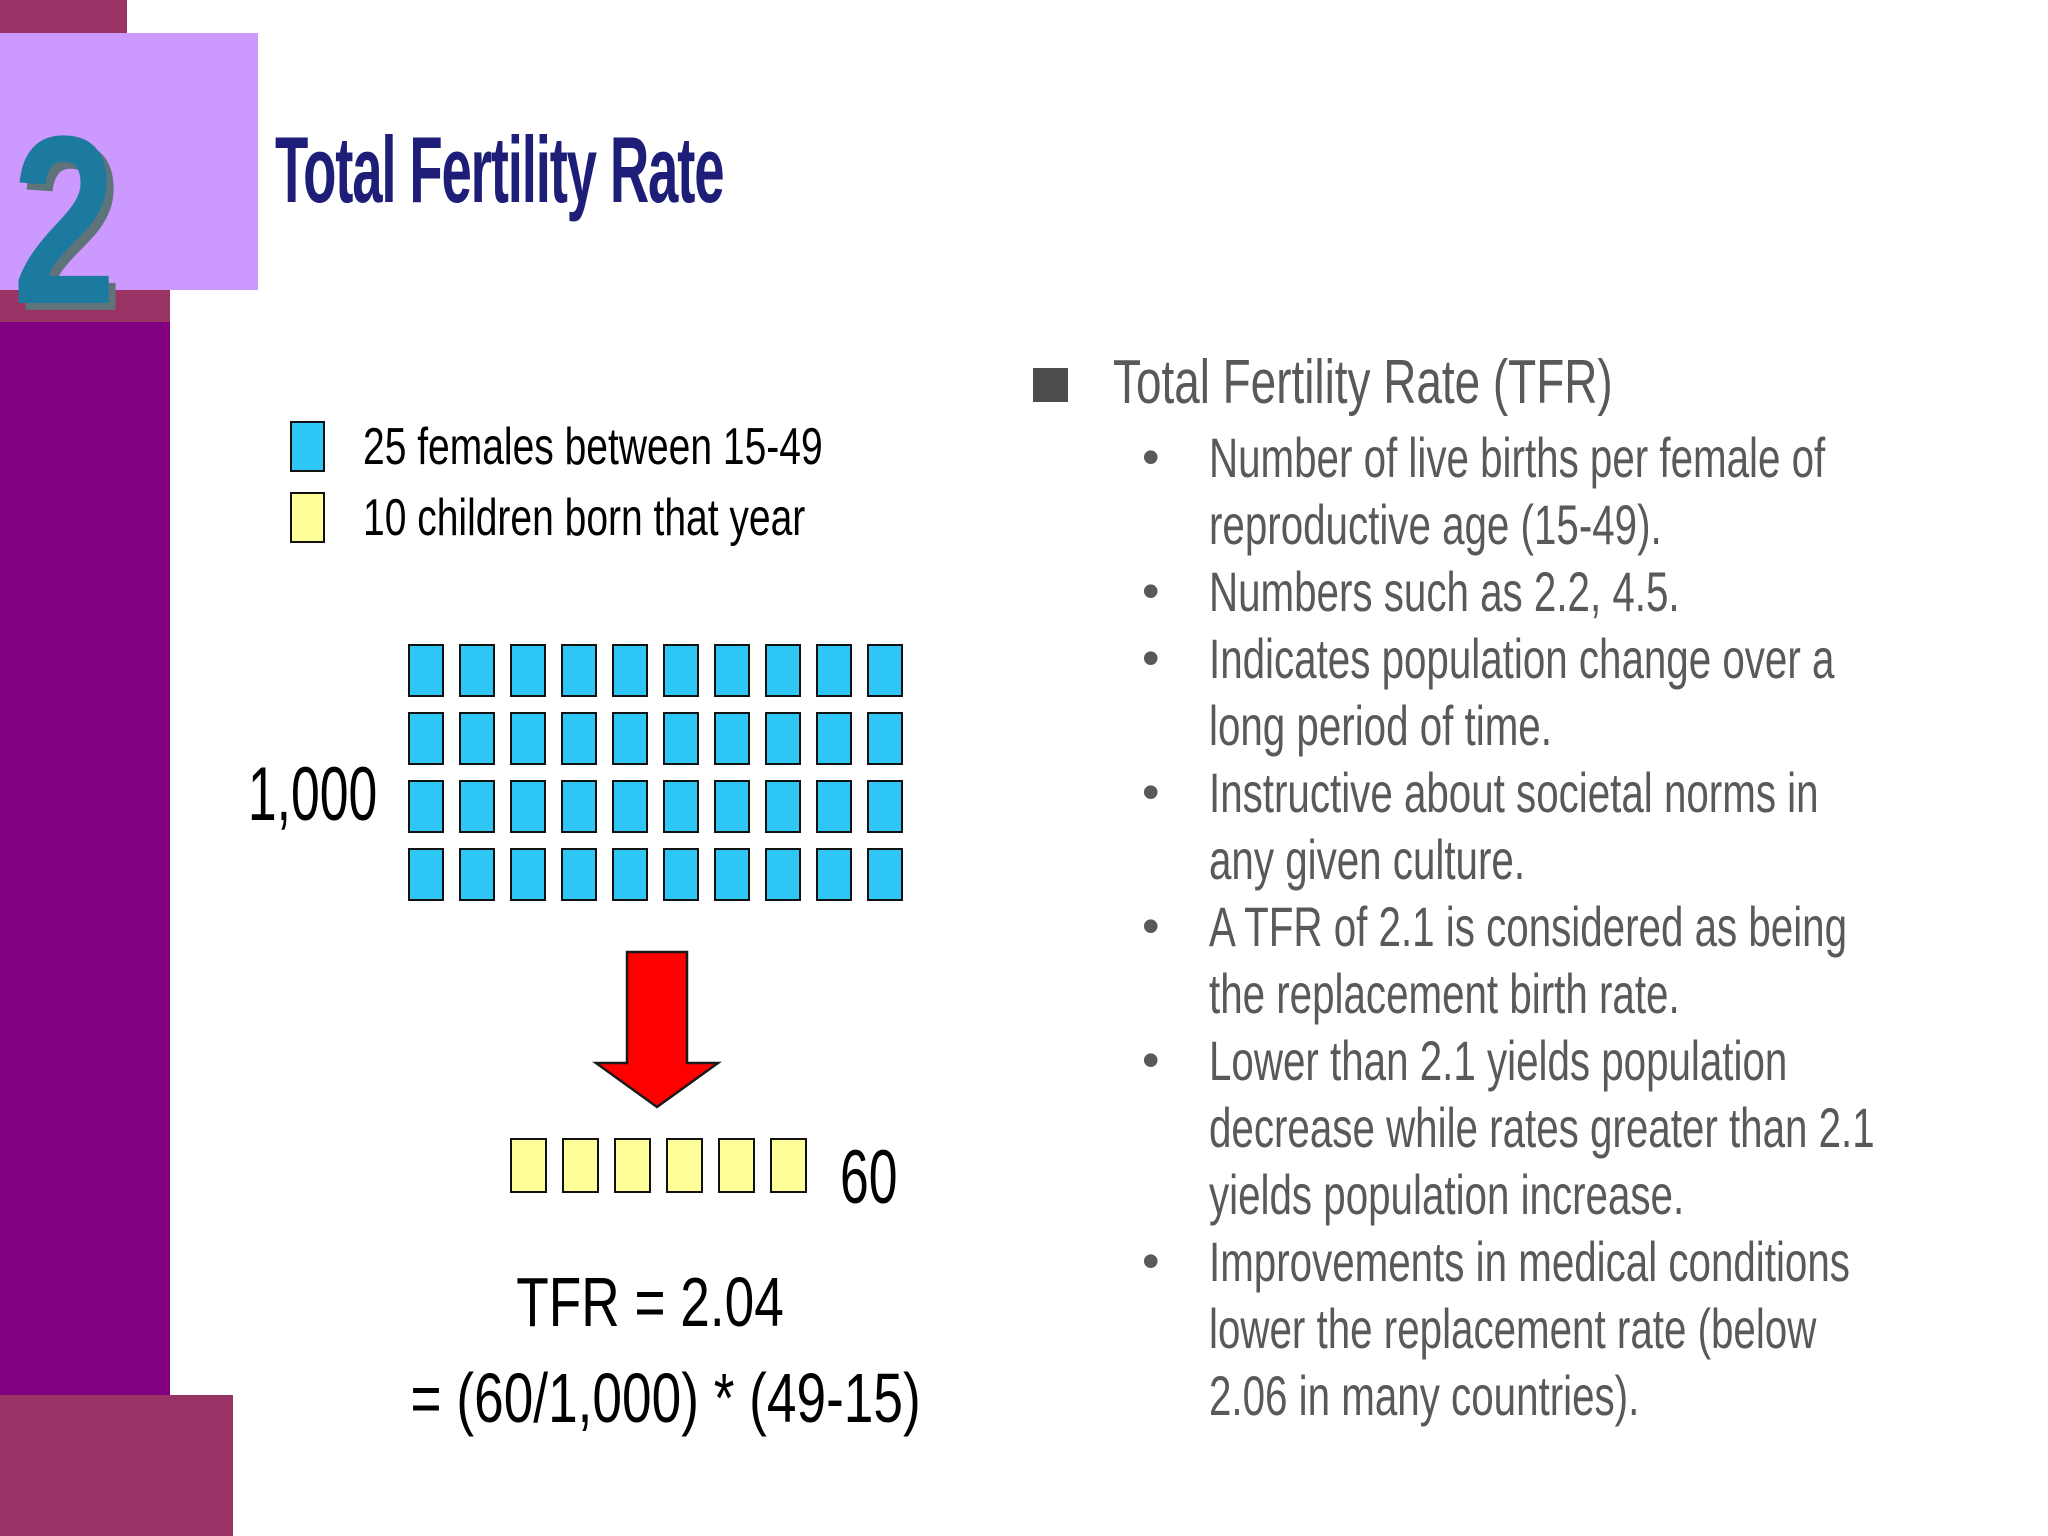 The width and height of the screenshot is (2048, 1536). Describe the element at coordinates (312, 794) in the screenshot. I see `females-count-label: 1,000` at that location.